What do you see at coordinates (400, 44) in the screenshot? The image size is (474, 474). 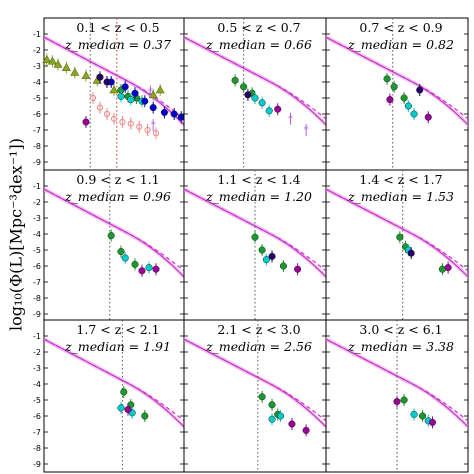 I see `panel-median: z_median = 0.82` at bounding box center [400, 44].